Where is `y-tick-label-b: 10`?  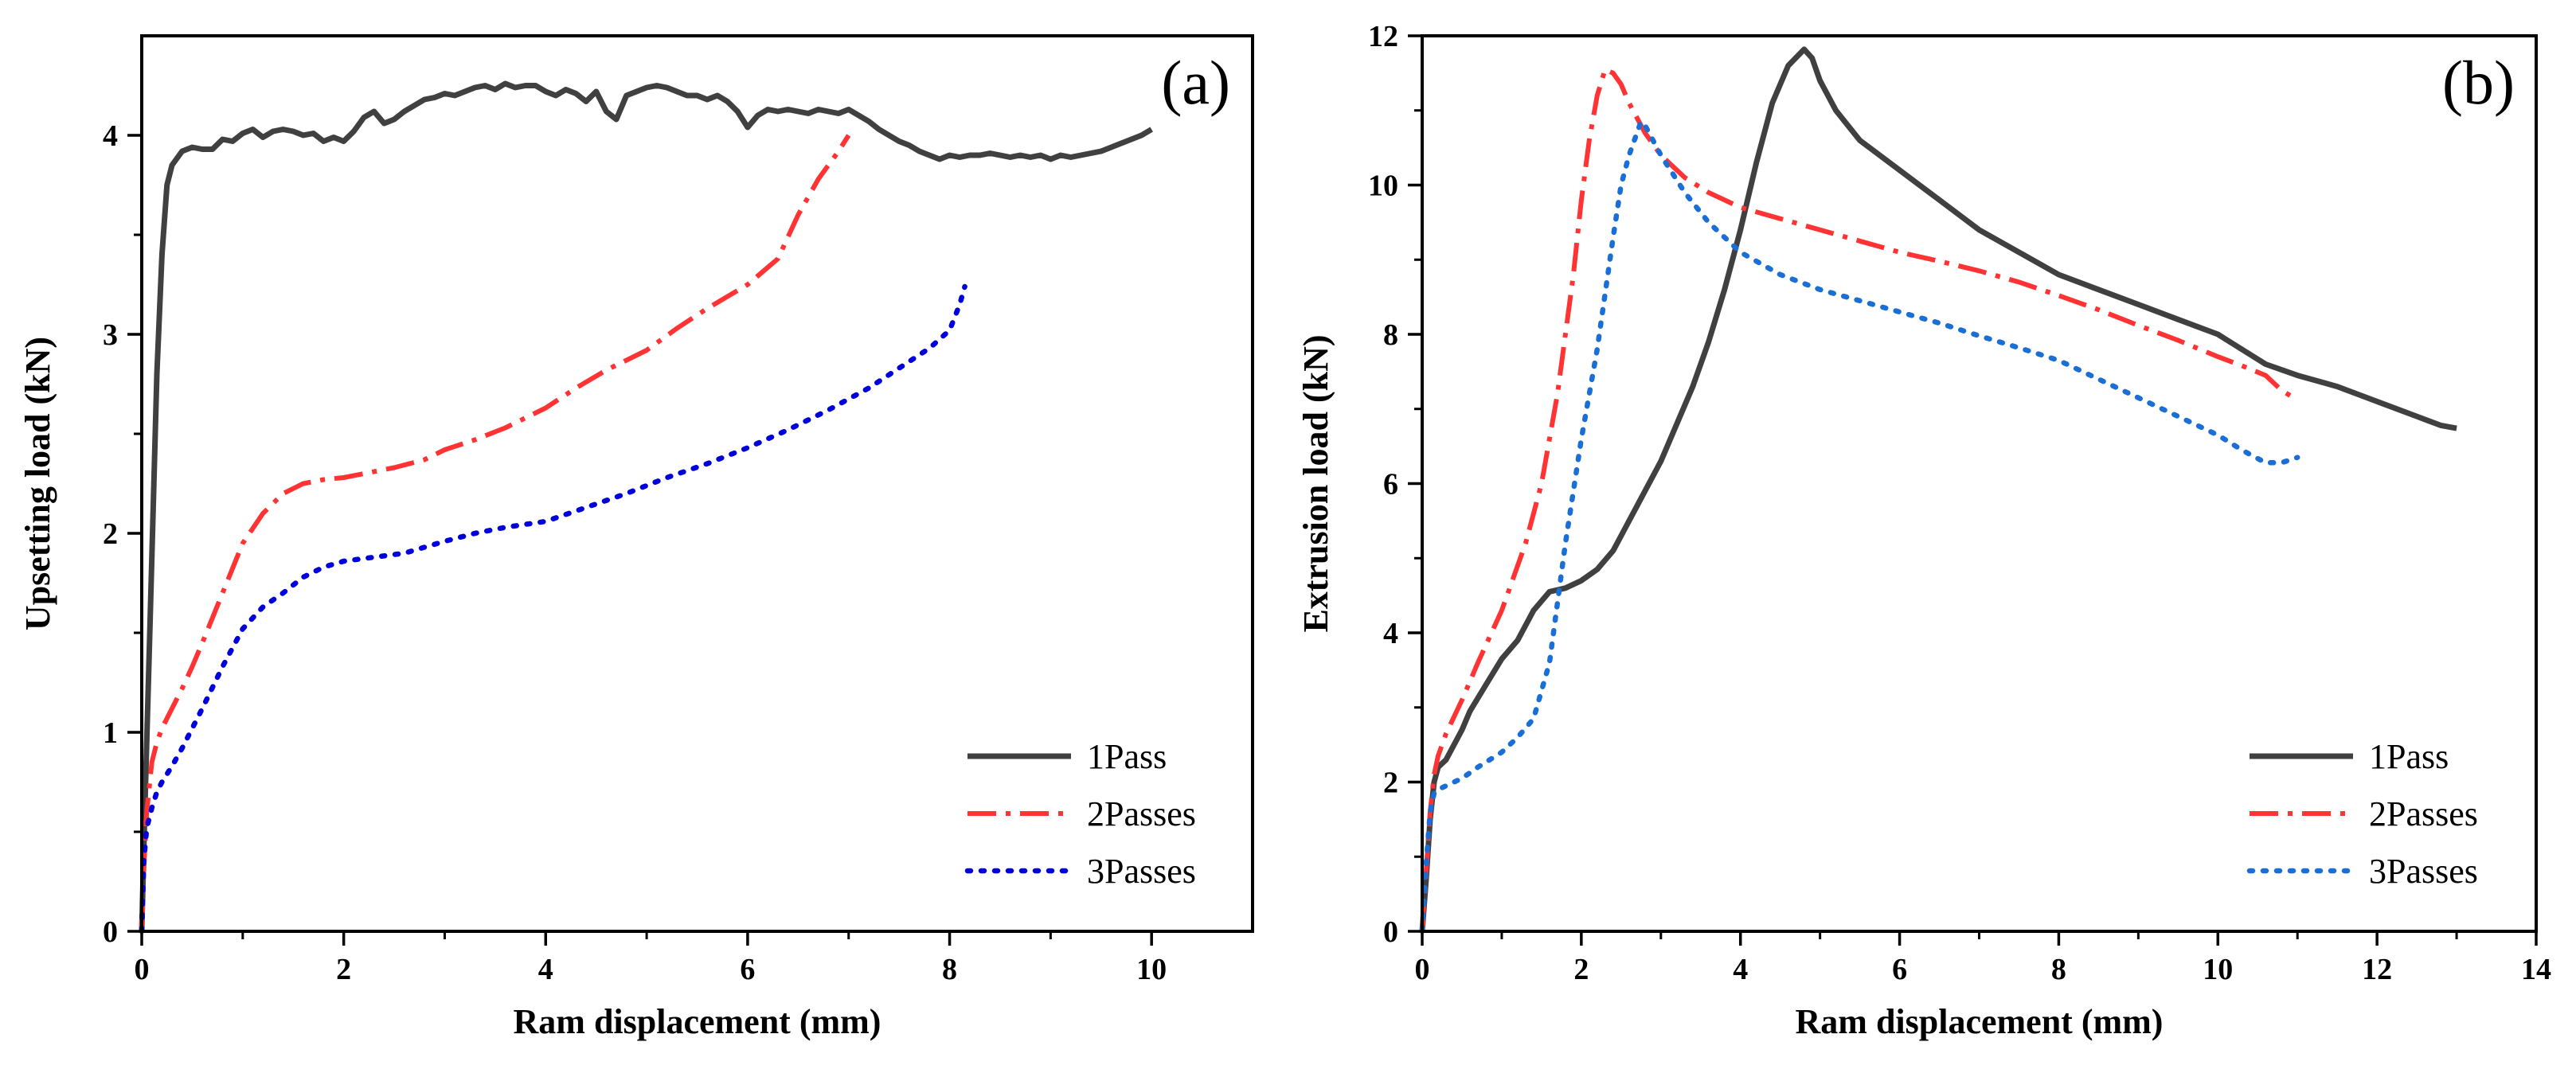 y-tick-label-b: 10 is located at coordinates (1383, 186).